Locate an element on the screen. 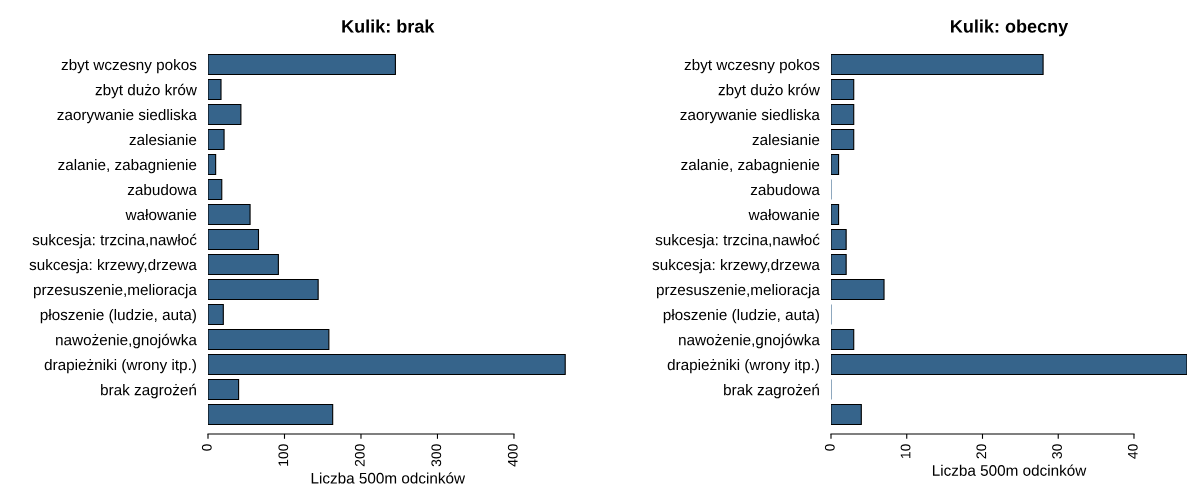 This screenshot has width=1188, height=501. x-tick-label: 100 is located at coordinates (283, 455).